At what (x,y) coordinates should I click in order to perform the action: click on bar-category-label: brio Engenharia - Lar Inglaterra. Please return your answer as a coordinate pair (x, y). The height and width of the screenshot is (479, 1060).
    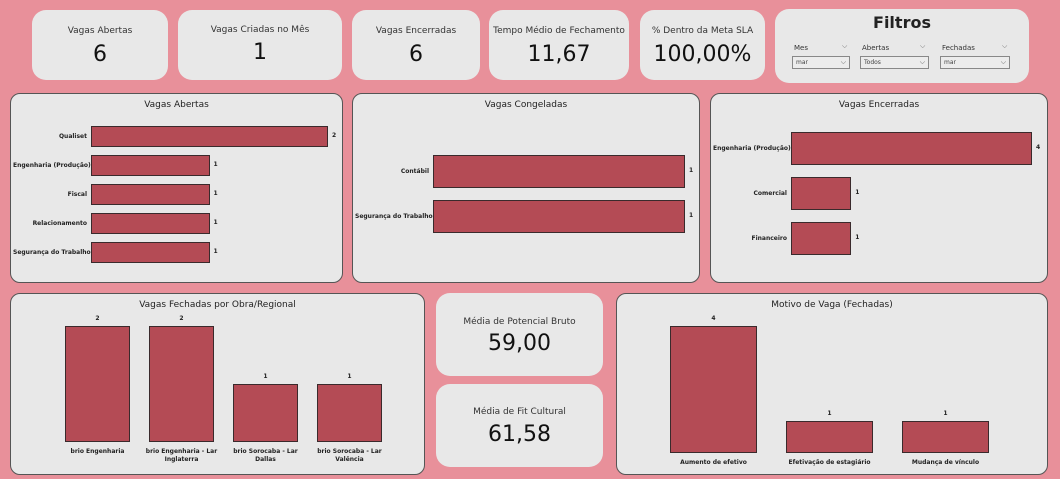
    Looking at the image, I should click on (181, 455).